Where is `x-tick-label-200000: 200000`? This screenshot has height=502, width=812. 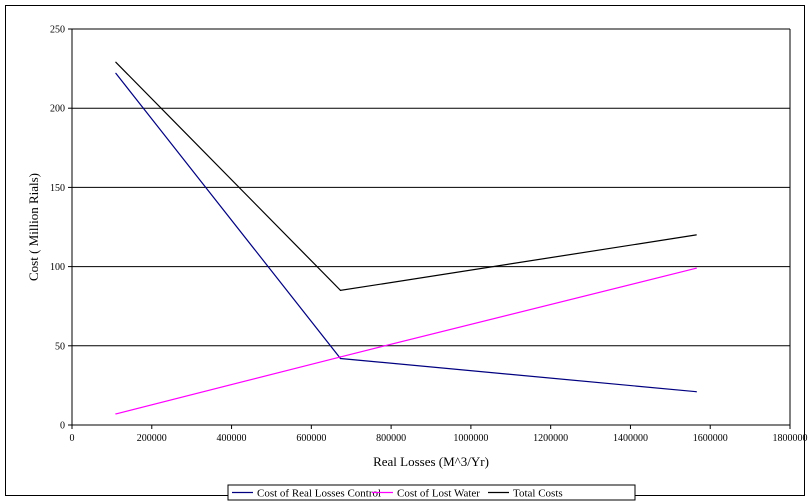
x-tick-label-200000: 200000 is located at coordinates (152, 438).